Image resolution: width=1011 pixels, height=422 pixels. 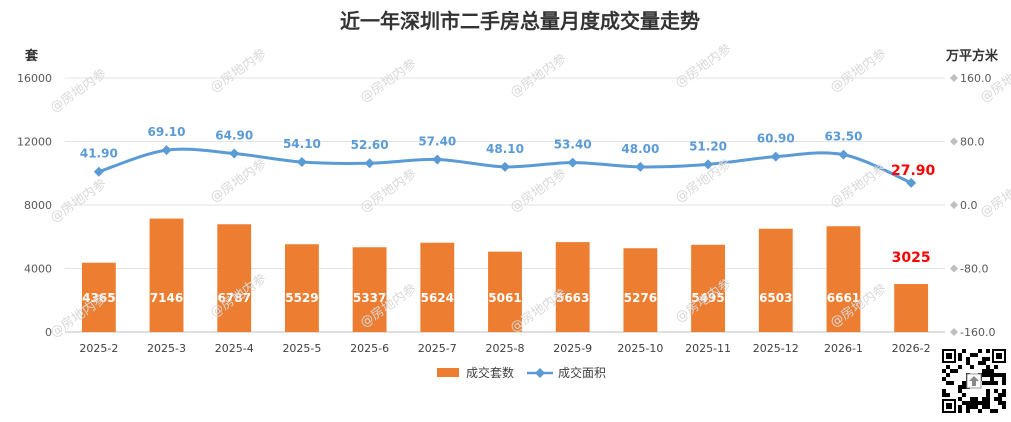 I want to click on x-tick-label: 2025-10, so click(x=640, y=348).